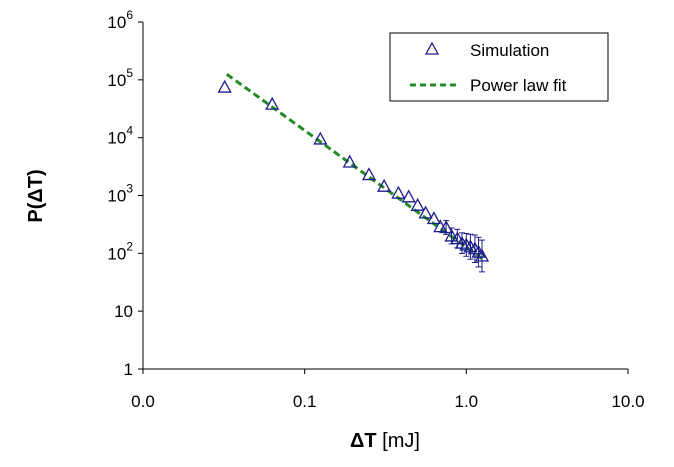 This screenshot has width=674, height=467. I want to click on y-tick-label: 10⁵, so click(120, 78).